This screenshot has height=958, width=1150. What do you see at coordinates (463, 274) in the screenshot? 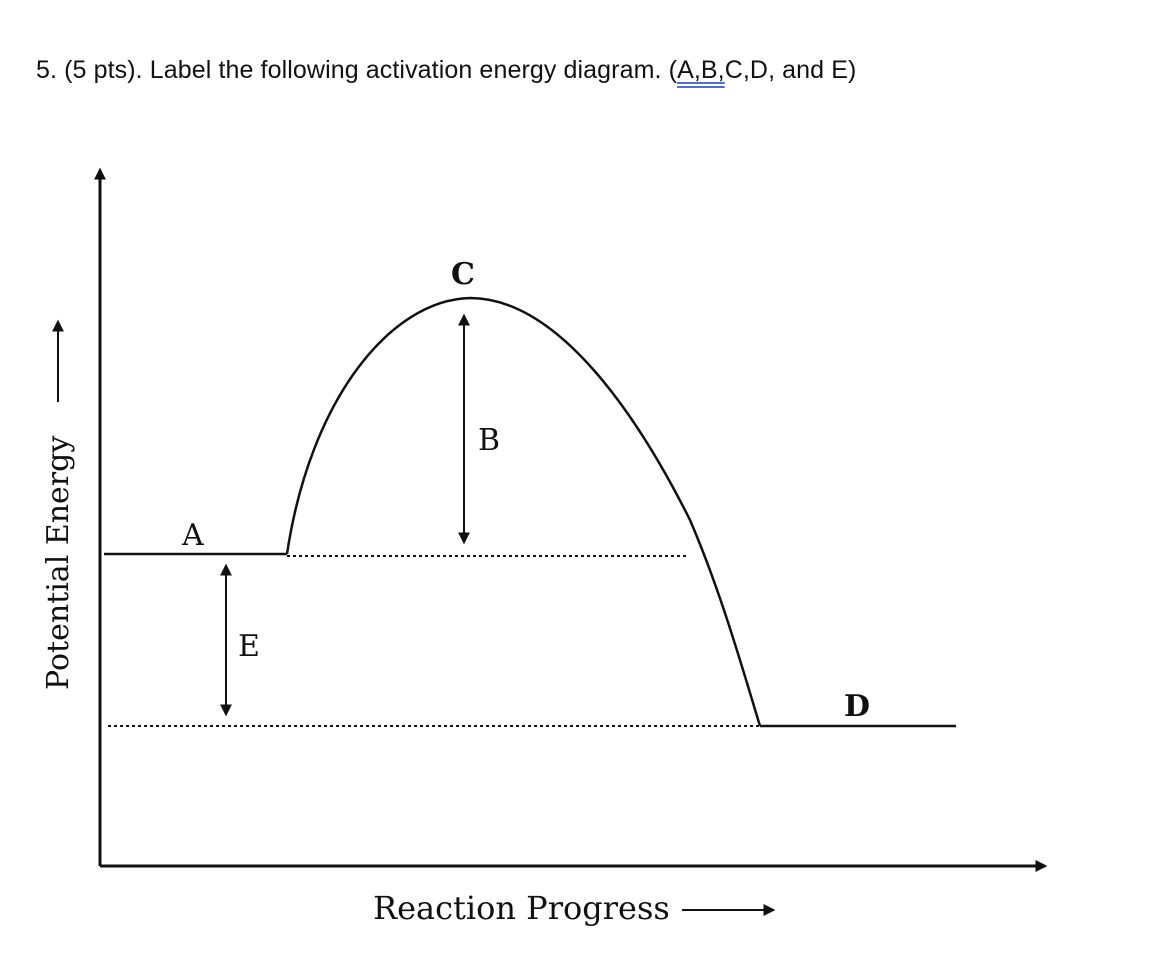
I see `label-c: C` at bounding box center [463, 274].